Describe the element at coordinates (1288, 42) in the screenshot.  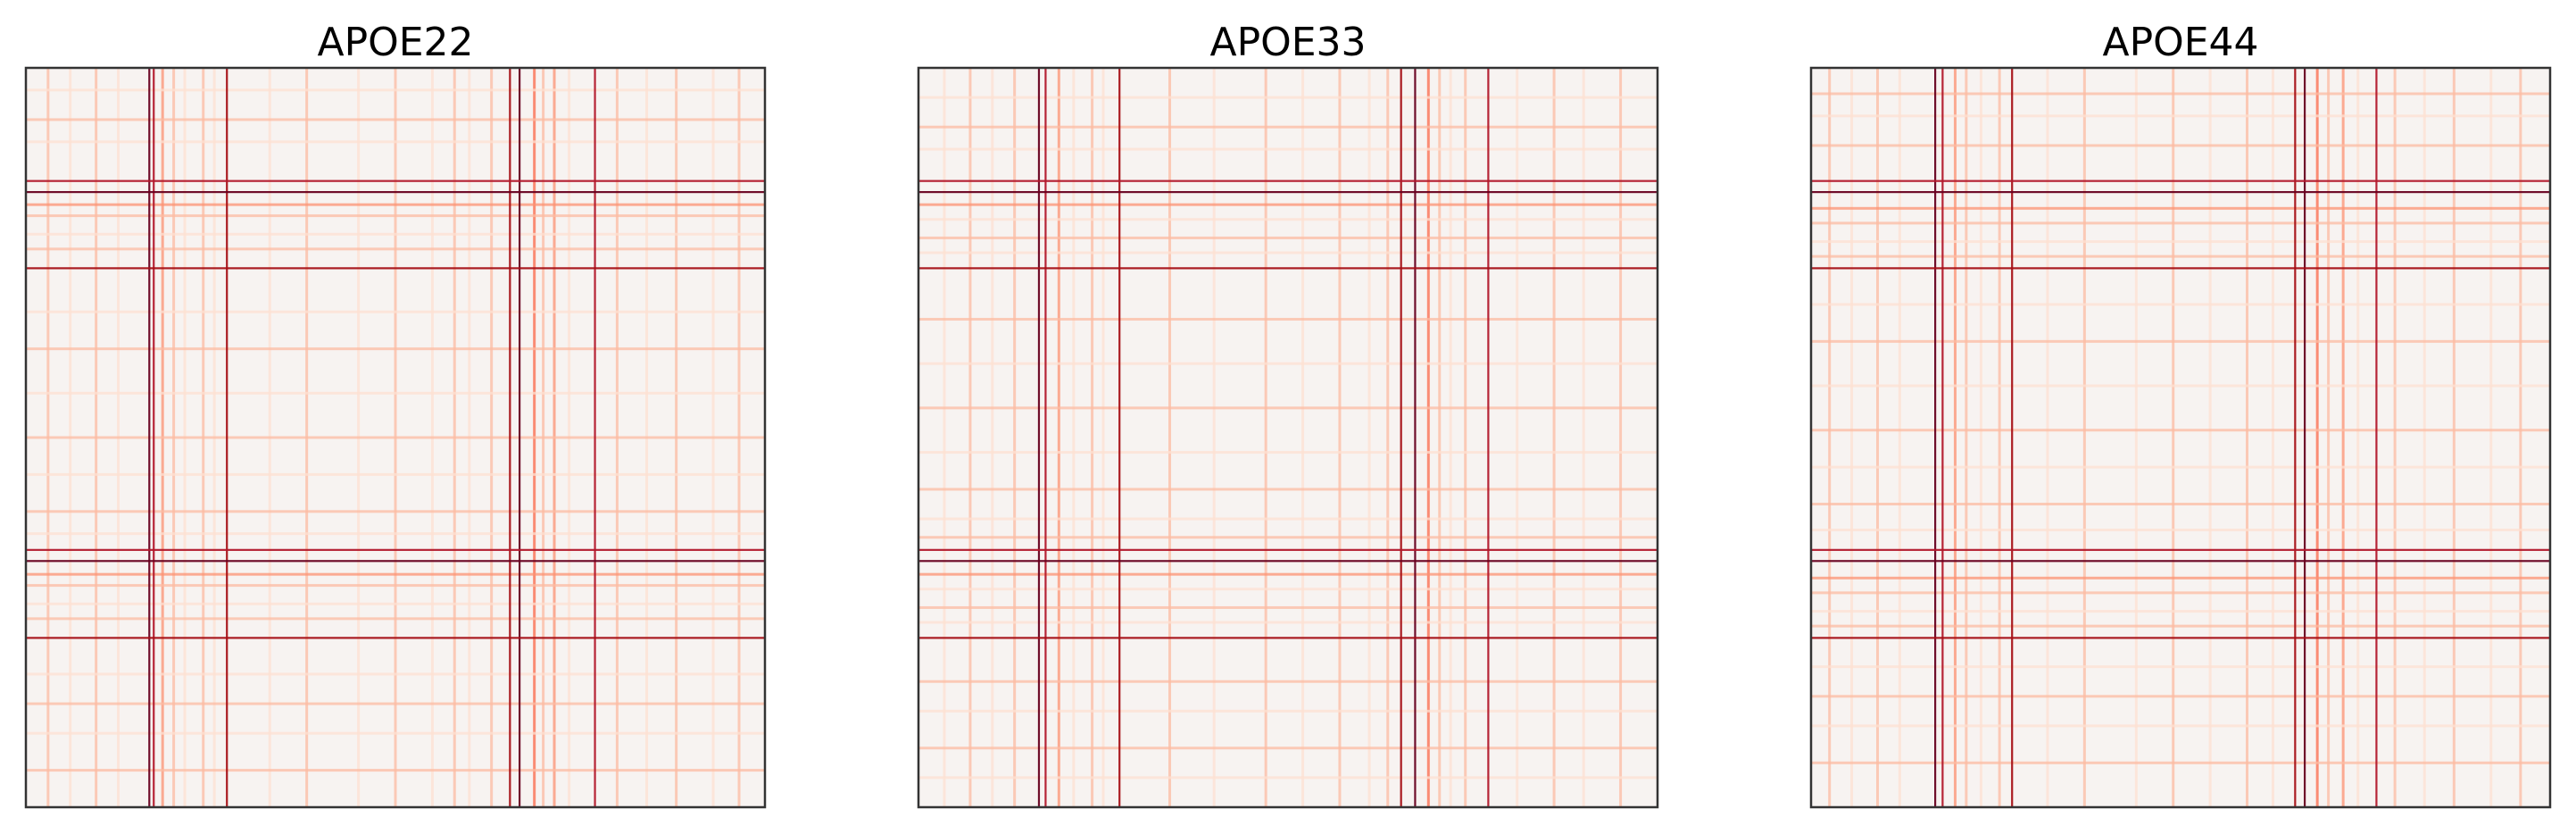
I see `panel-title: APOE33` at that location.